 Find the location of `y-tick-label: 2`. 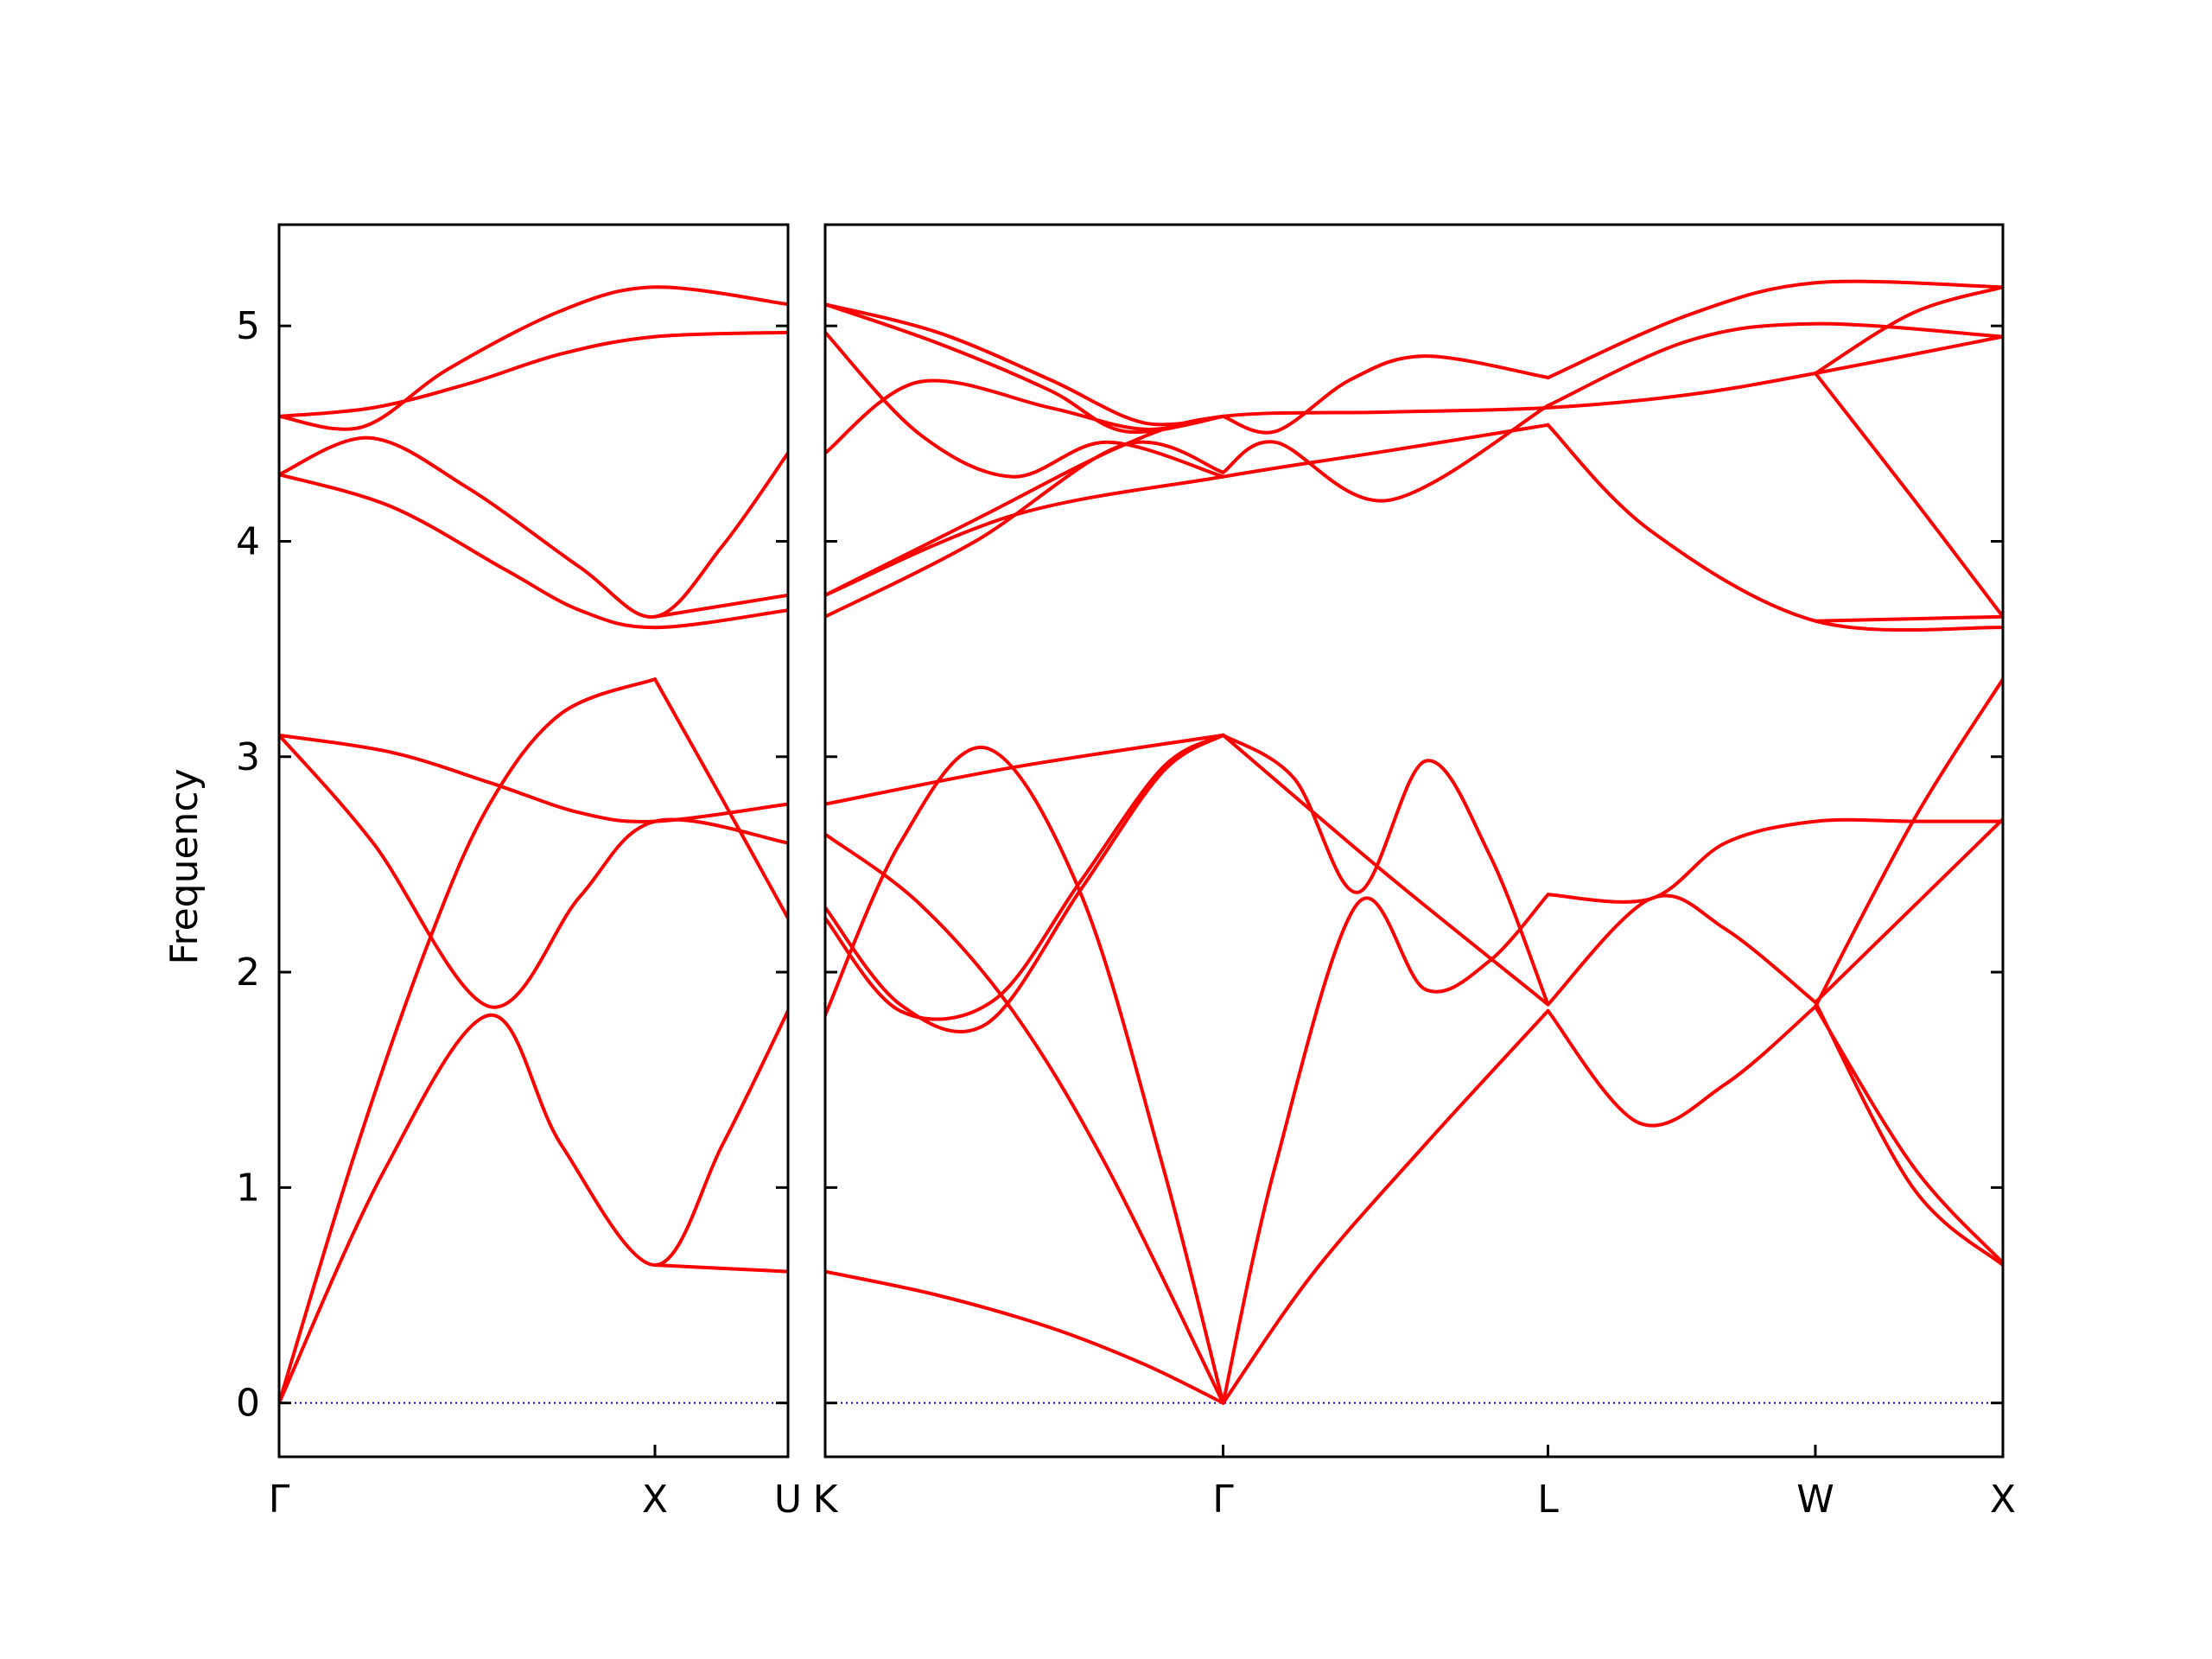

y-tick-label: 2 is located at coordinates (248, 972).